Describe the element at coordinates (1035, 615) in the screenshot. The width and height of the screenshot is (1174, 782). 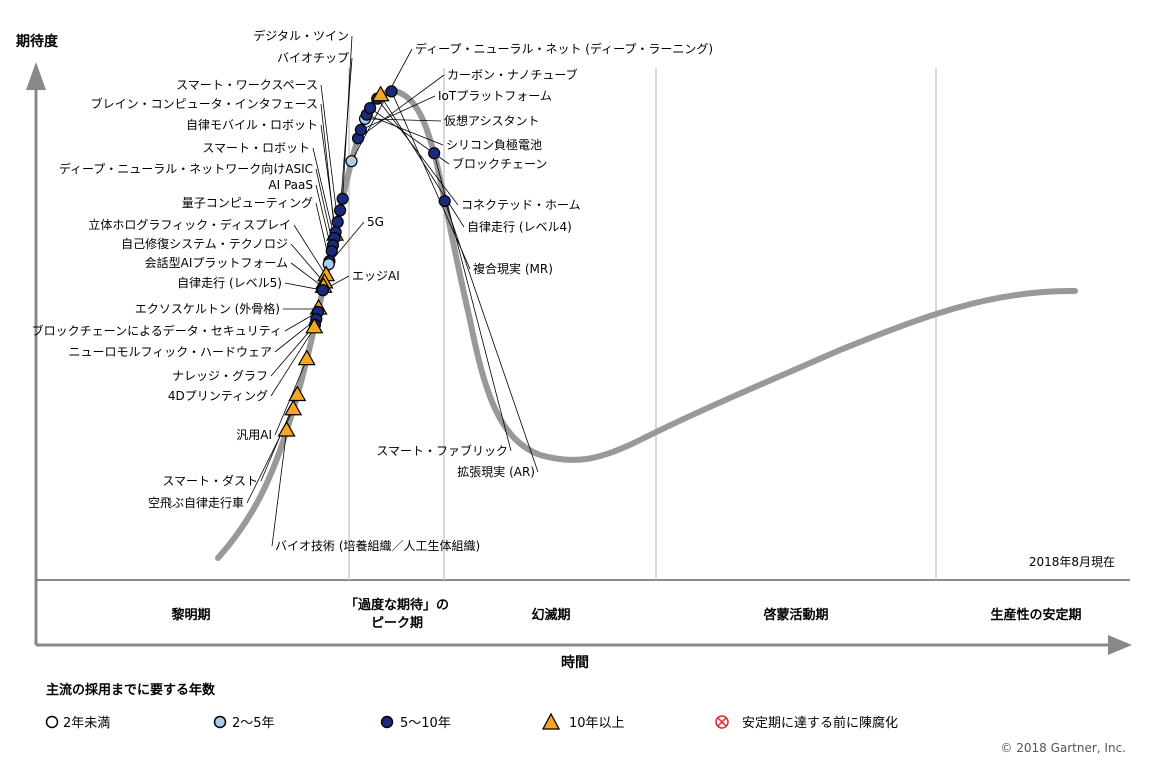
I see `phase-label: 生産性の安定期` at that location.